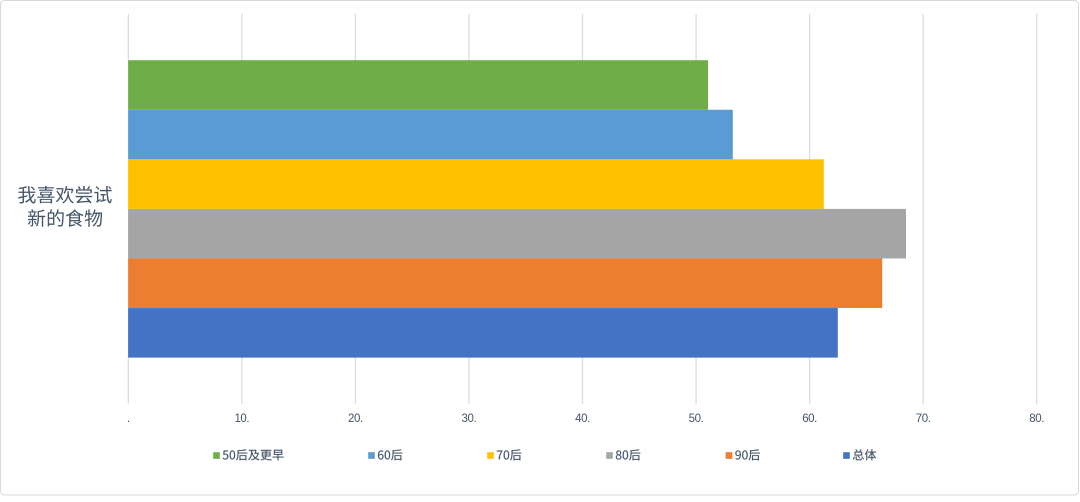 Image resolution: width=1080 pixels, height=502 pixels. Describe the element at coordinates (923, 419) in the screenshot. I see `svg-text: 70.` at that location.